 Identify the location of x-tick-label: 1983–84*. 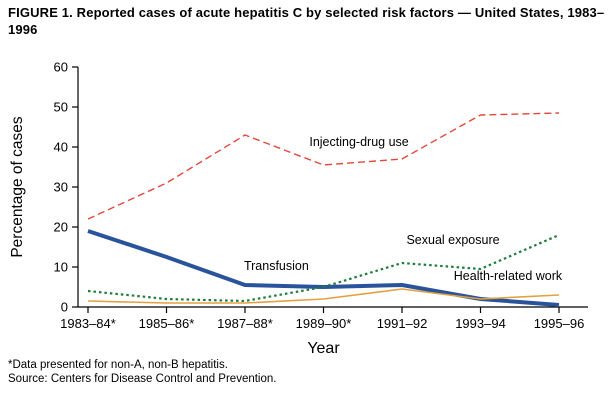
(88, 323).